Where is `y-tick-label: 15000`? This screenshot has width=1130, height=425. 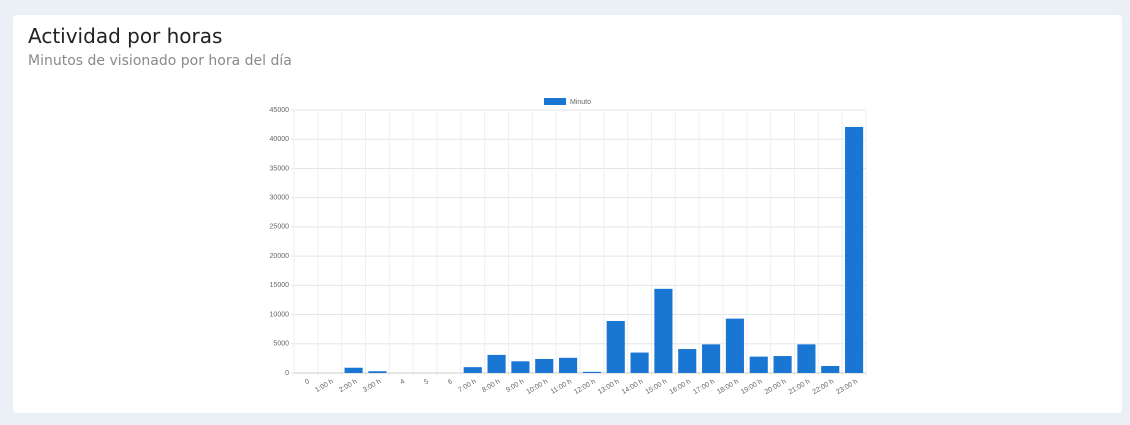
y-tick-label: 15000 is located at coordinates (280, 285).